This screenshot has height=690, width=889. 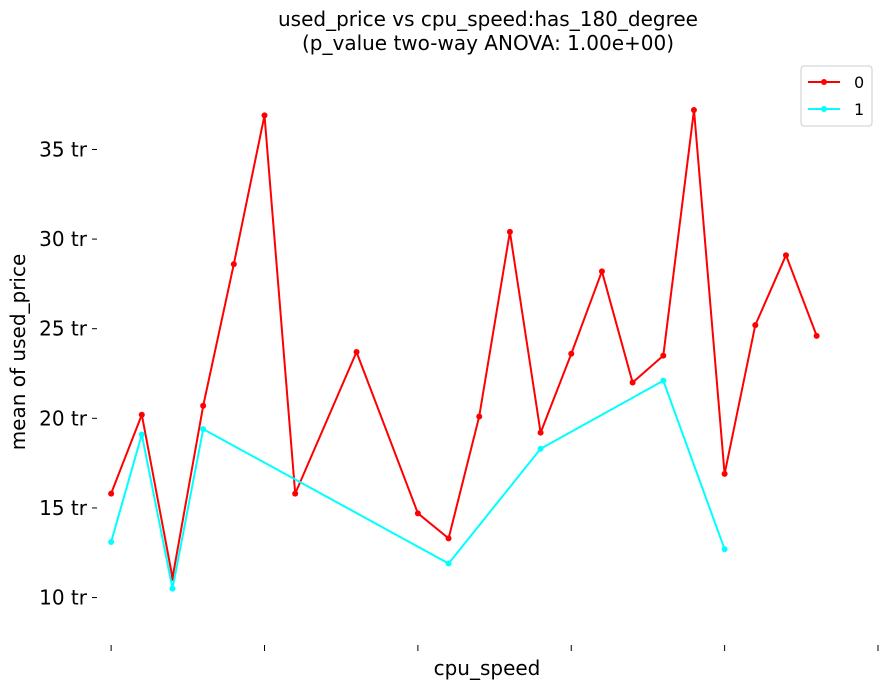 What do you see at coordinates (63, 239) in the screenshot?
I see `y-tick-label: 30 tr` at bounding box center [63, 239].